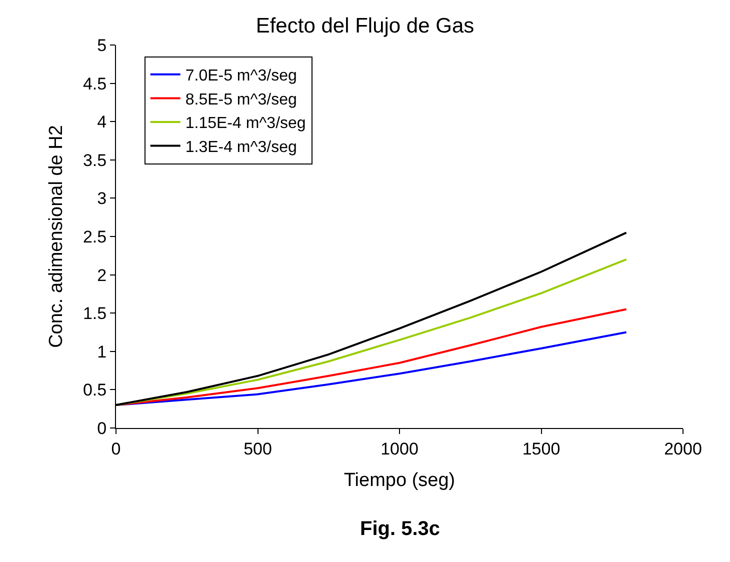 Image resolution: width=730 pixels, height=562 pixels. Describe the element at coordinates (683, 448) in the screenshot. I see `x-tick-label: 2000` at that location.